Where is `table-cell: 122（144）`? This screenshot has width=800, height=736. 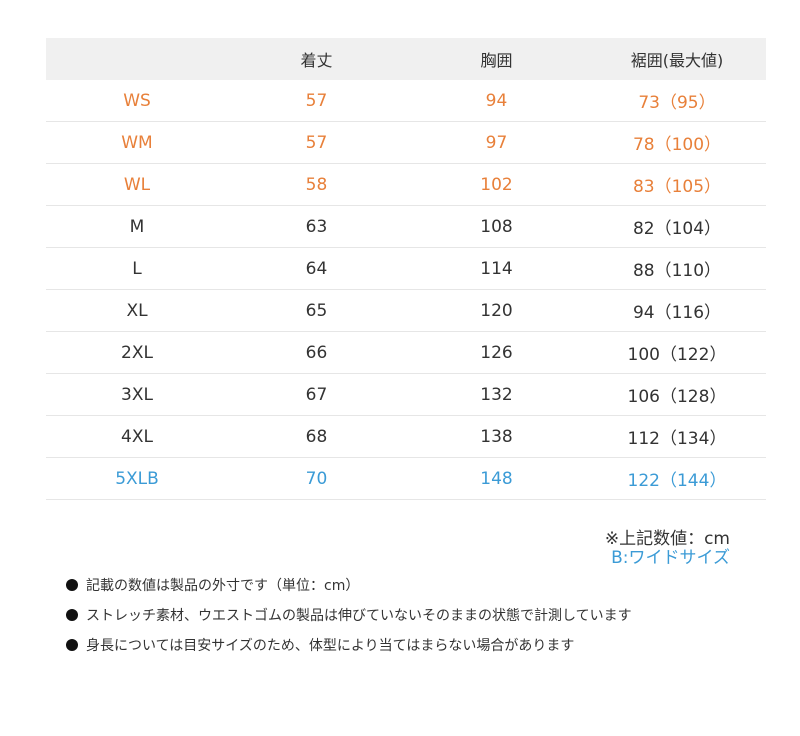
table-cell: 122（144） is located at coordinates (677, 481).